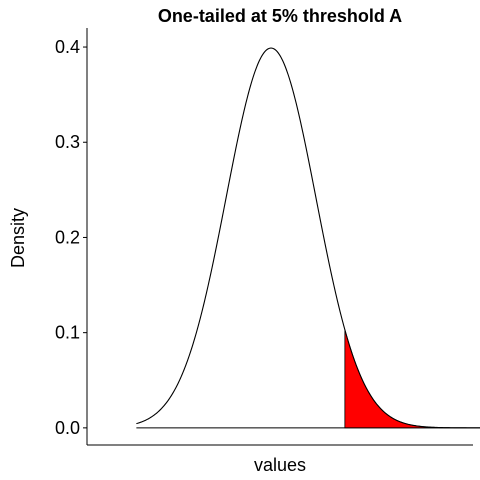 The width and height of the screenshot is (480, 480). What do you see at coordinates (412, 379) in the screenshot?
I see `shaded-tail-area` at bounding box center [412, 379].